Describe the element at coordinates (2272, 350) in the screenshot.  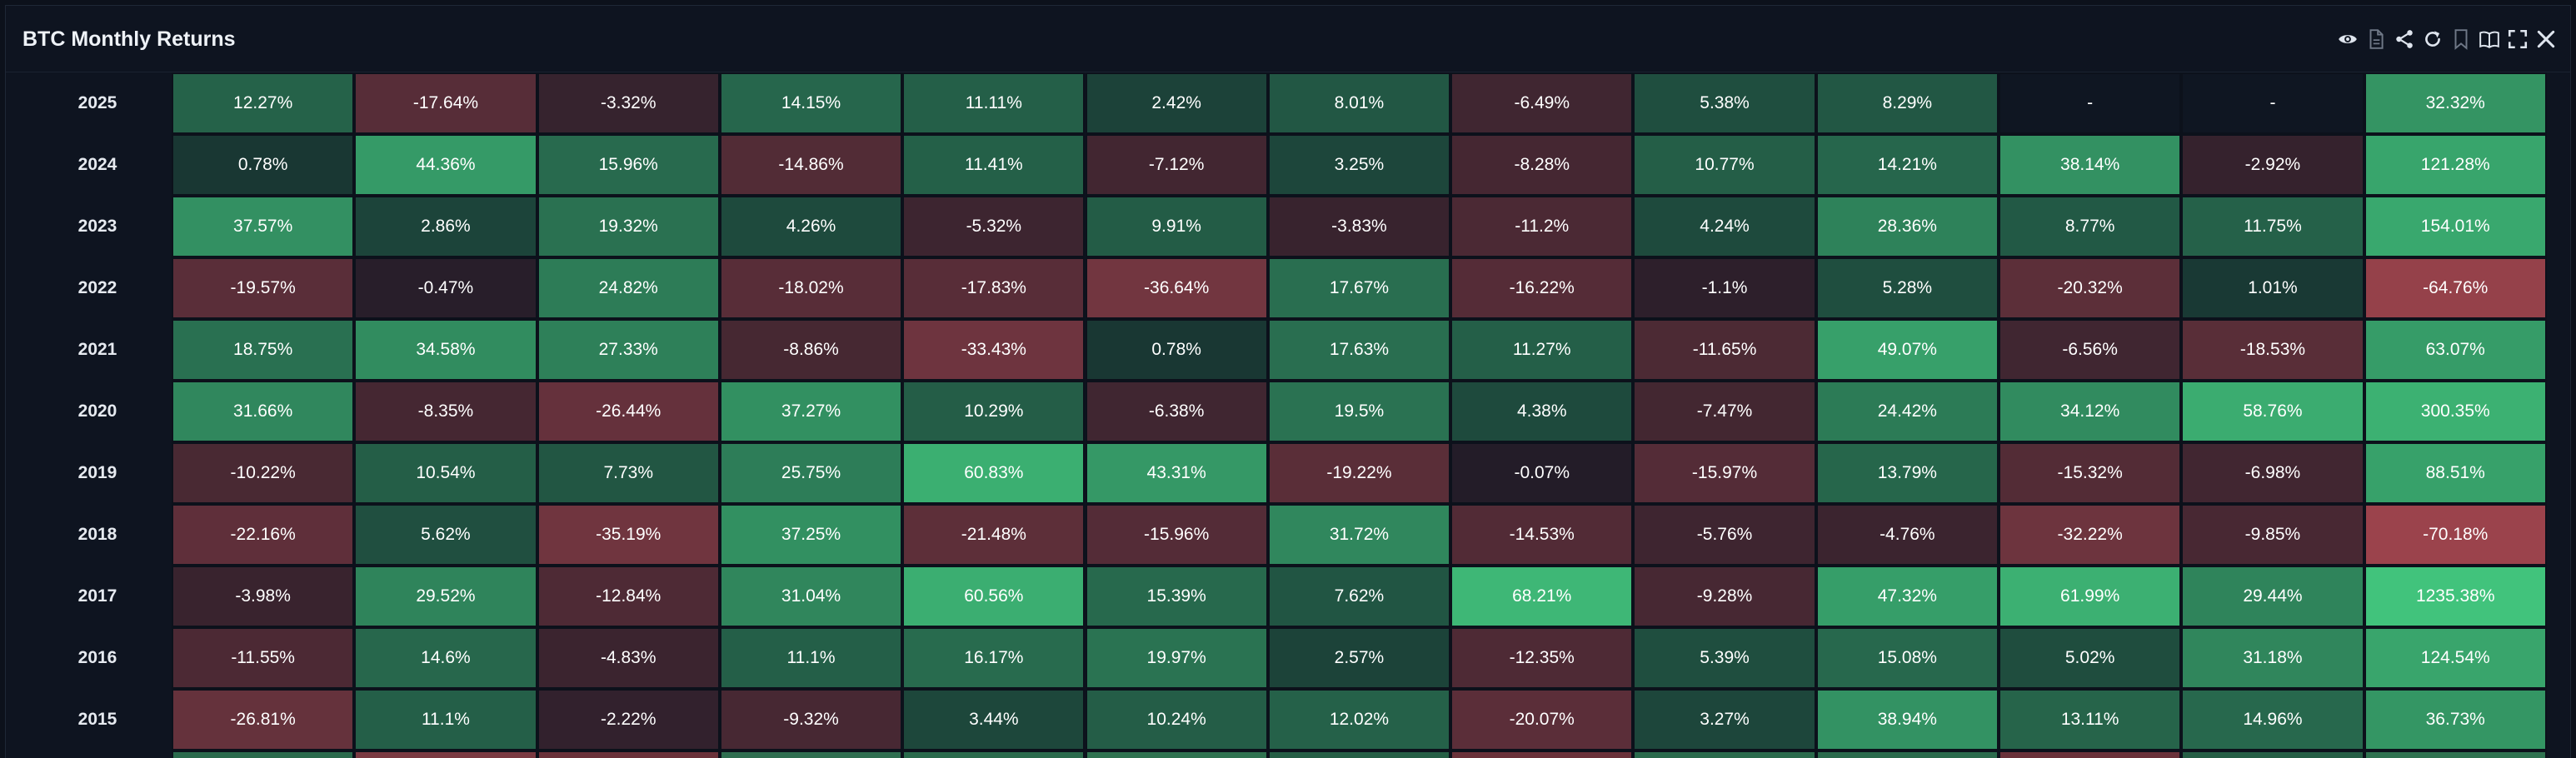
I see `month-return-cell: -18.53%` at that location.